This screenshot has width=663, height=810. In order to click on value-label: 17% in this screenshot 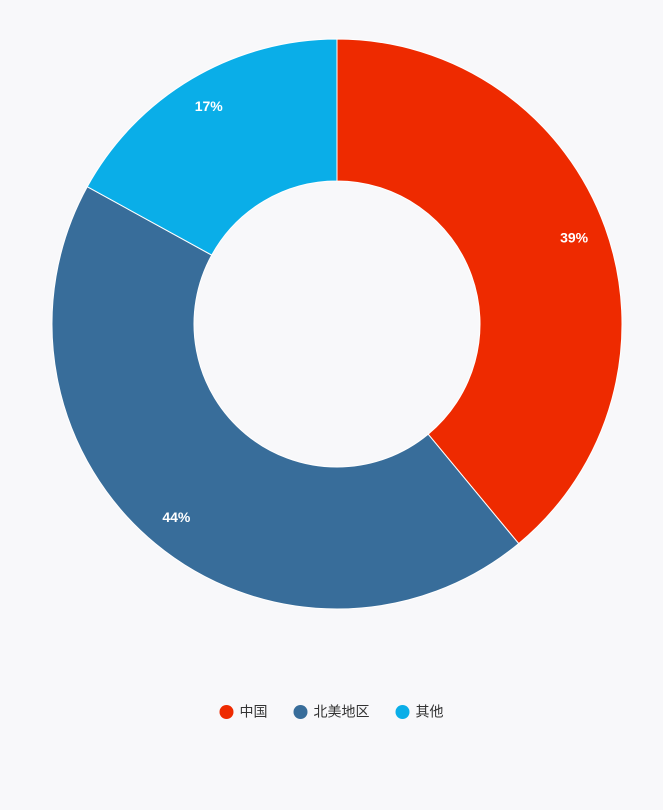, I will do `click(209, 106)`.